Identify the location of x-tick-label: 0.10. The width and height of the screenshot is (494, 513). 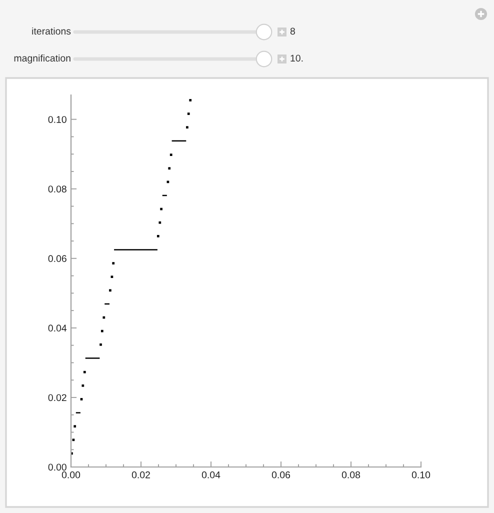
(421, 474).